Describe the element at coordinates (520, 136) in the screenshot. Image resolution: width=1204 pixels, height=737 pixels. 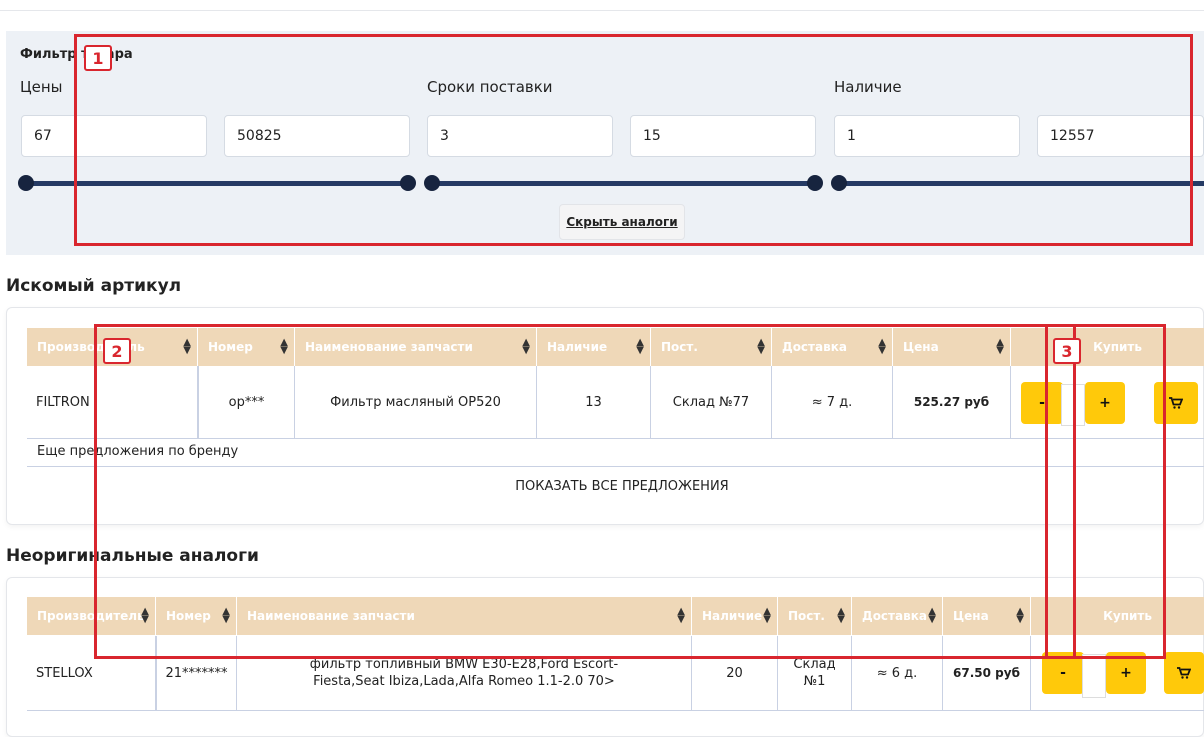
I see `delivery-min-input` at that location.